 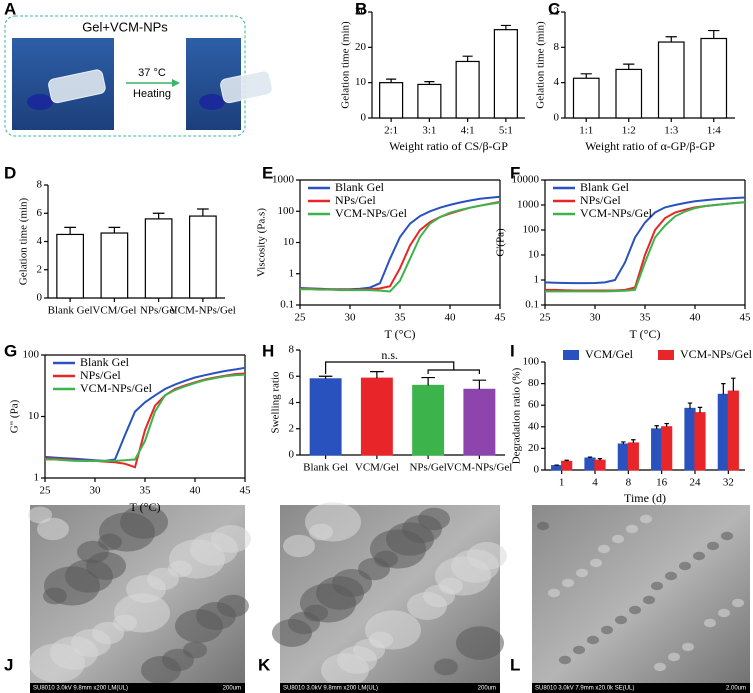 What do you see at coordinates (448, 146) in the screenshot?
I see `x-axis-label: Weight ratio of CS/β-GP` at bounding box center [448, 146].